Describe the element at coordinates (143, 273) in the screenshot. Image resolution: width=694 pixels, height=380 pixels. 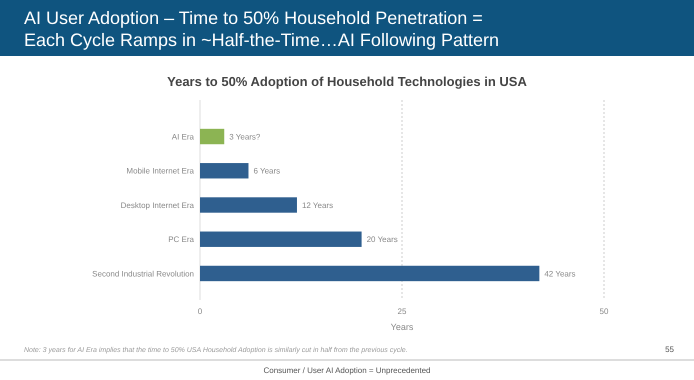
I see `y-tick-label: Second Industrial Revolution` at that location.